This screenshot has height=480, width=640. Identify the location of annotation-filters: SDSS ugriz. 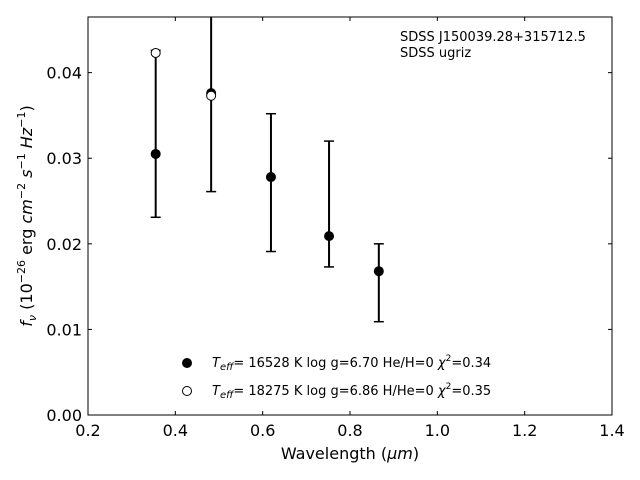
(435, 53).